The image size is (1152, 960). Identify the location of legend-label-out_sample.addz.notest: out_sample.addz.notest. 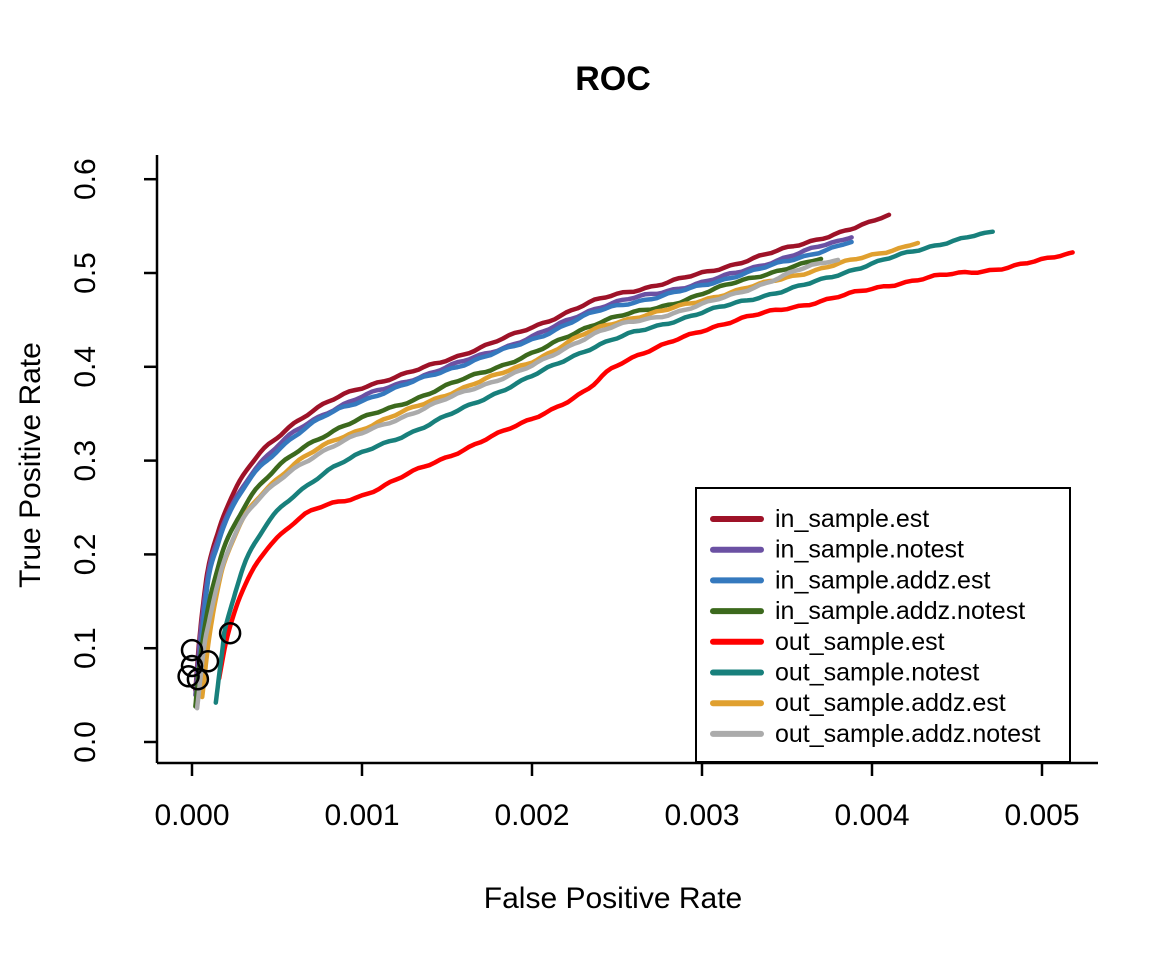
(908, 734).